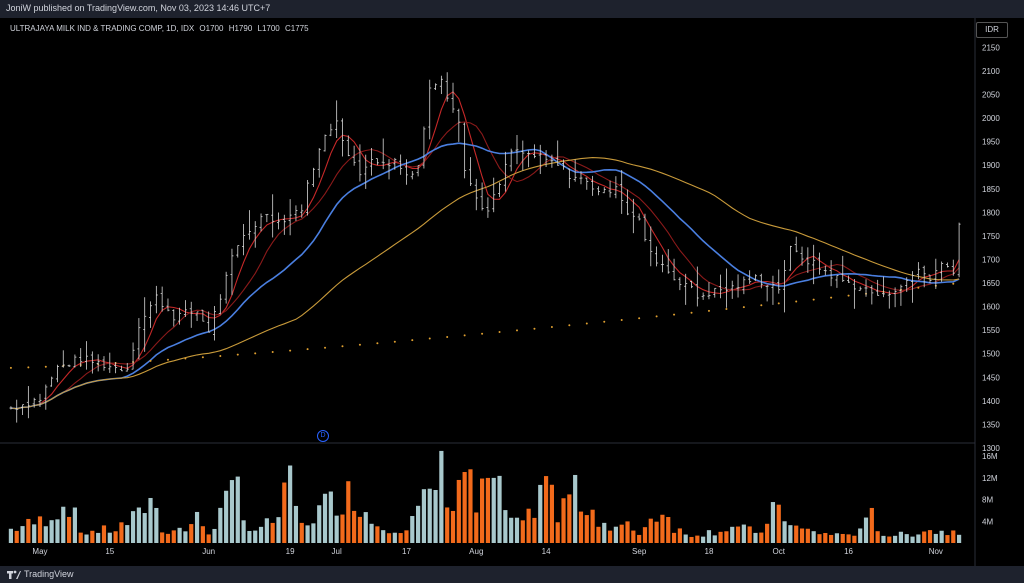 This screenshot has width=1024, height=583. I want to click on footer-bar: TradingView, so click(512, 574).